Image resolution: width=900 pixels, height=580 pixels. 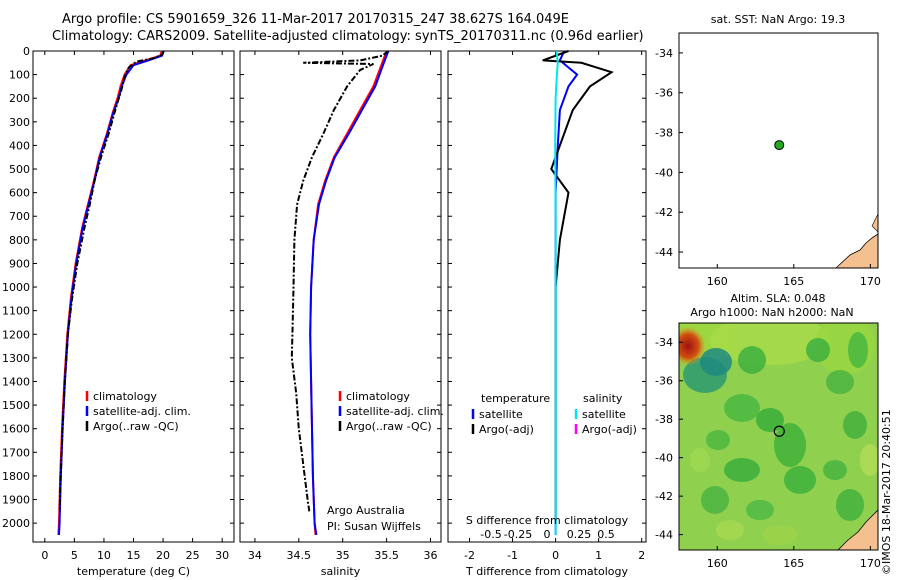 What do you see at coordinates (430, 555) in the screenshot?
I see `salinity-xtick-label: 36` at bounding box center [430, 555].